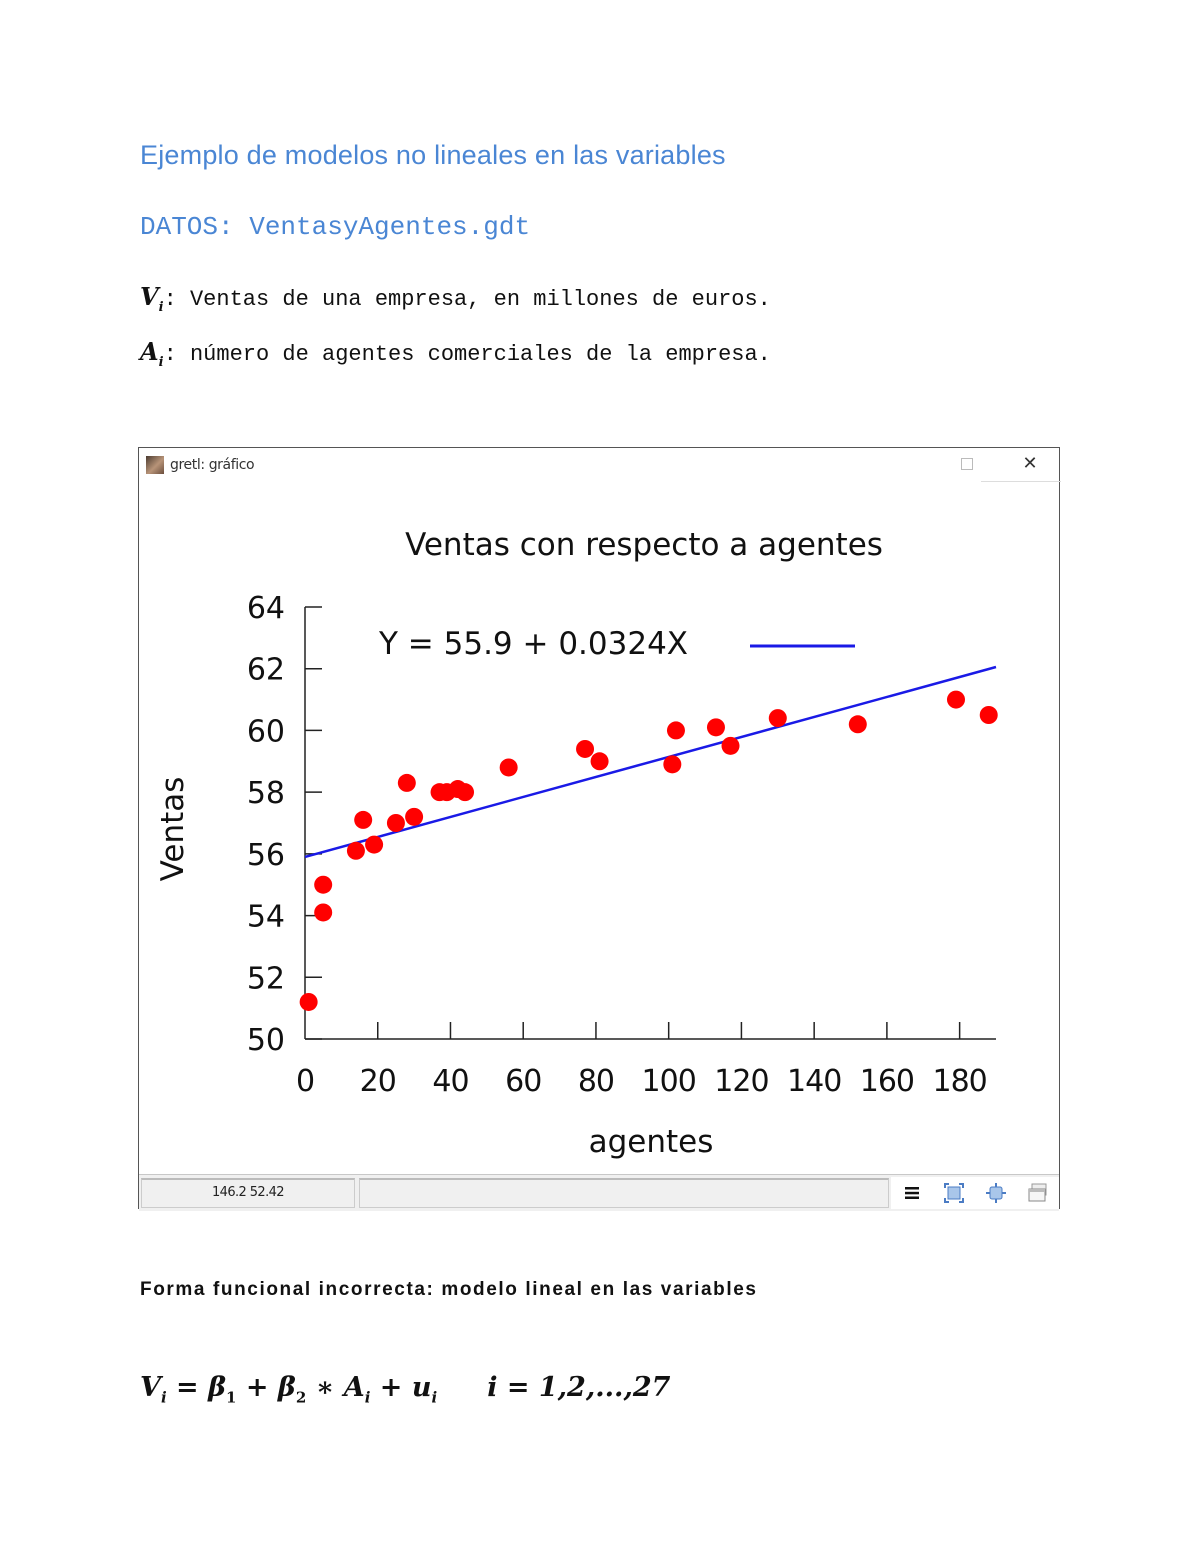 The height and width of the screenshot is (1553, 1200). I want to click on status-bar: 146.2 52.42, so click(599, 1192).